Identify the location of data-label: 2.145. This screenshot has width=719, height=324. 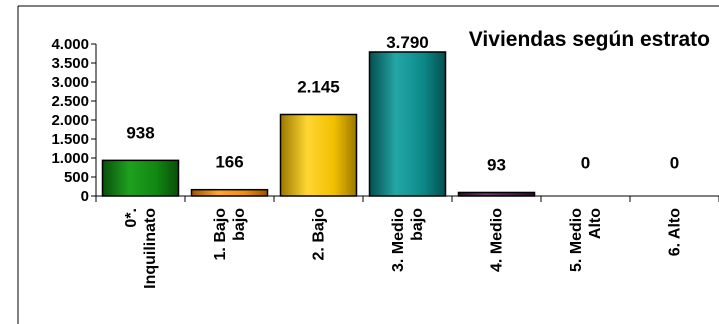
(318, 86).